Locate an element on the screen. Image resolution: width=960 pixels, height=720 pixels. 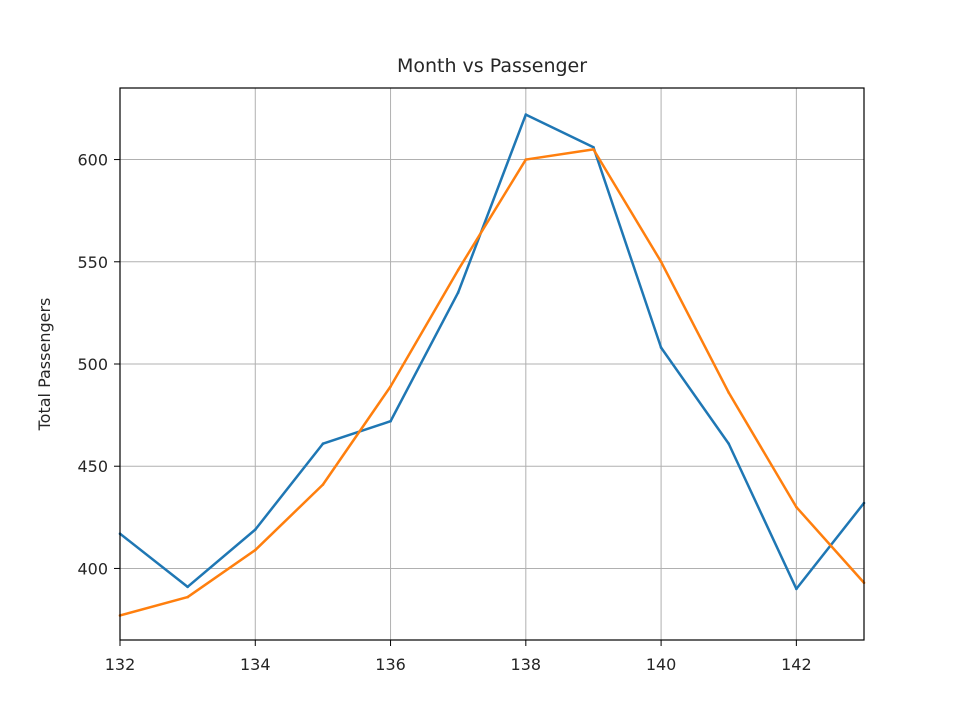
x-tick-label: 140 is located at coordinates (661, 664).